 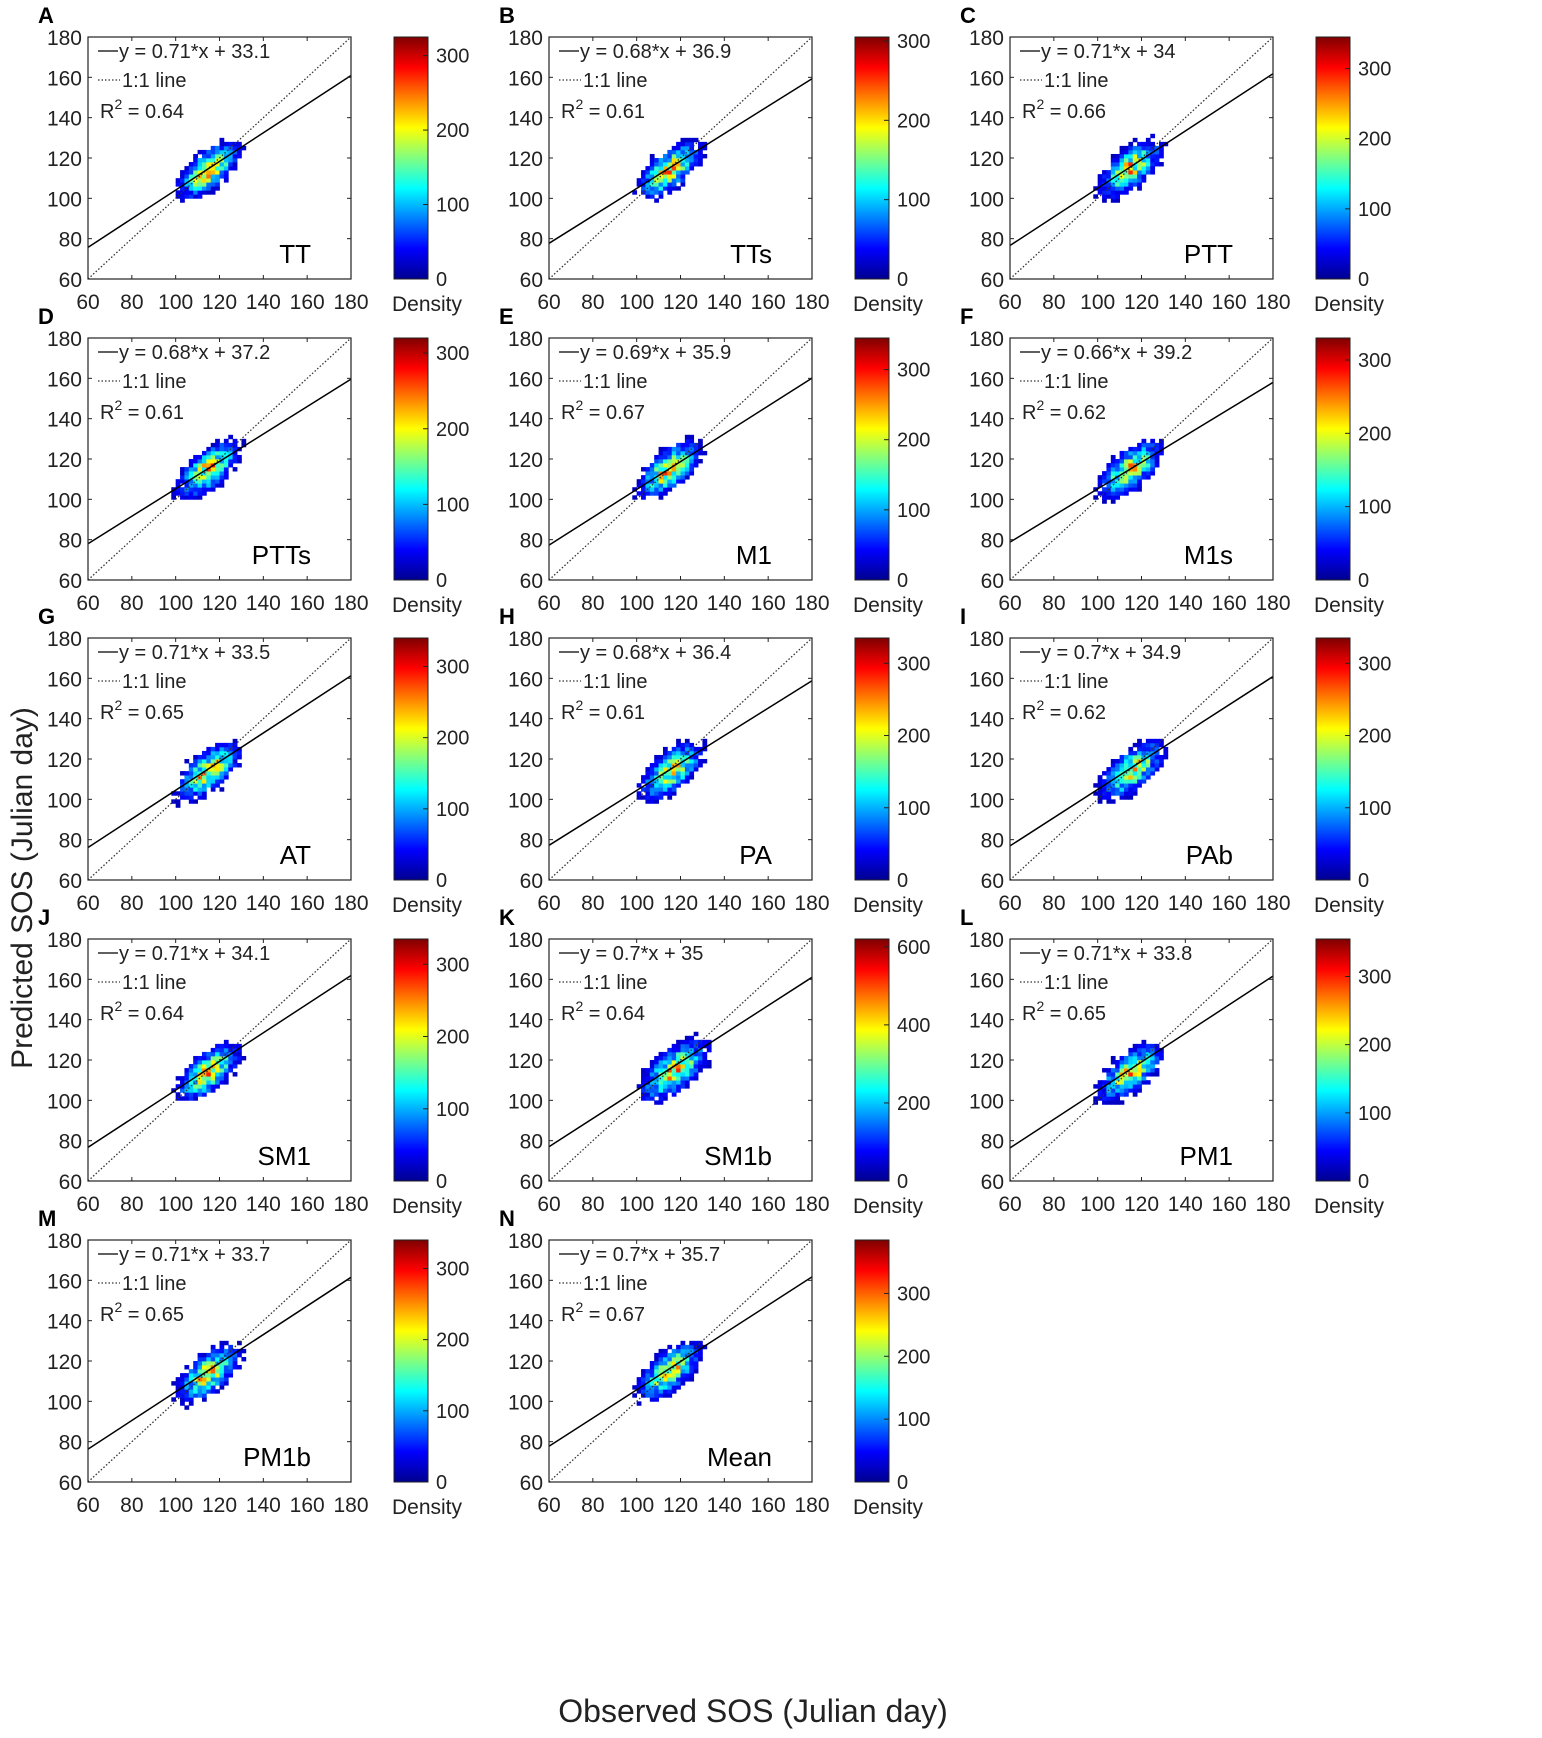 What do you see at coordinates (154, 382) in the screenshot?
I see `legend-one-to-one-text: 1:1 line` at bounding box center [154, 382].